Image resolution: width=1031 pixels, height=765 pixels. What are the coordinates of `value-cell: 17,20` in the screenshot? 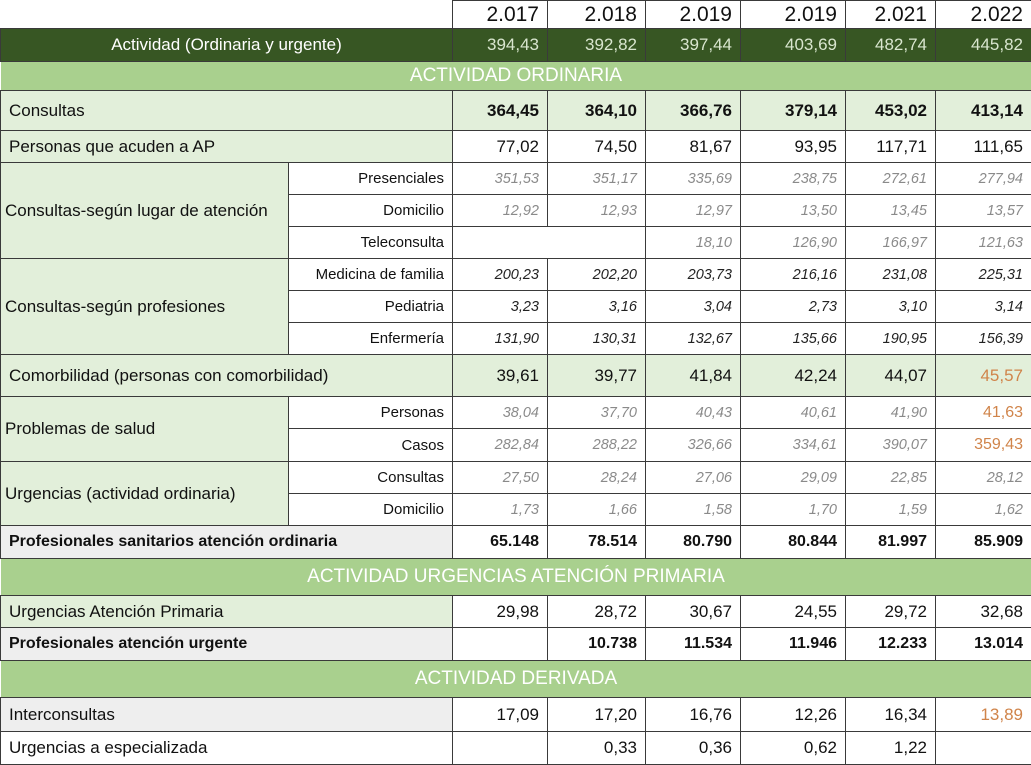 It's located at (597, 715).